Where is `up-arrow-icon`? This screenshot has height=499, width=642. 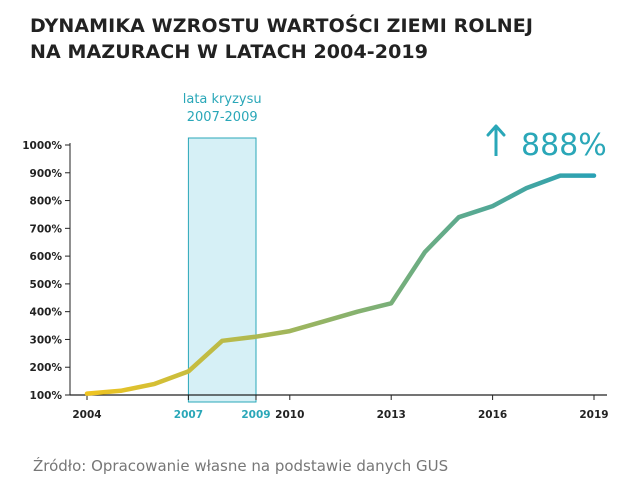
up-arrow-icon is located at coordinates (496, 140).